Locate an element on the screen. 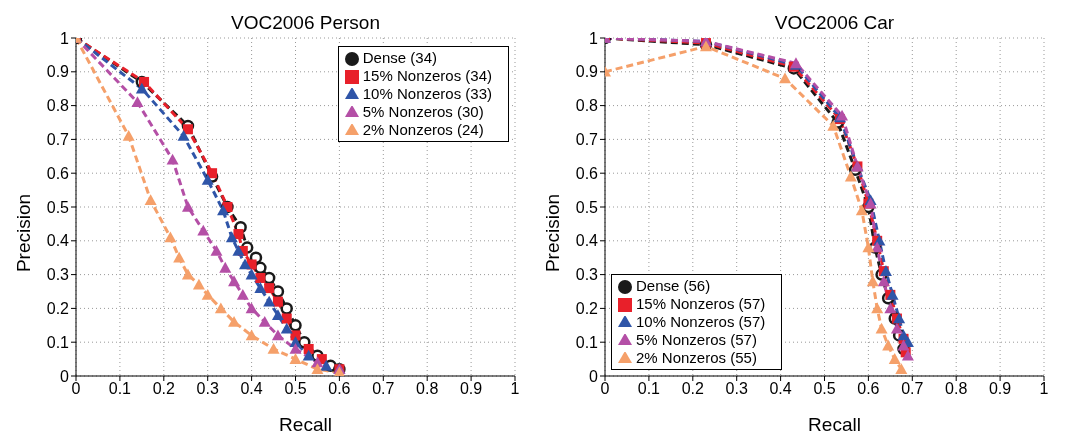 The height and width of the screenshot is (445, 1067). legend-label: 2% Nonzeros (24) is located at coordinates (423, 129).